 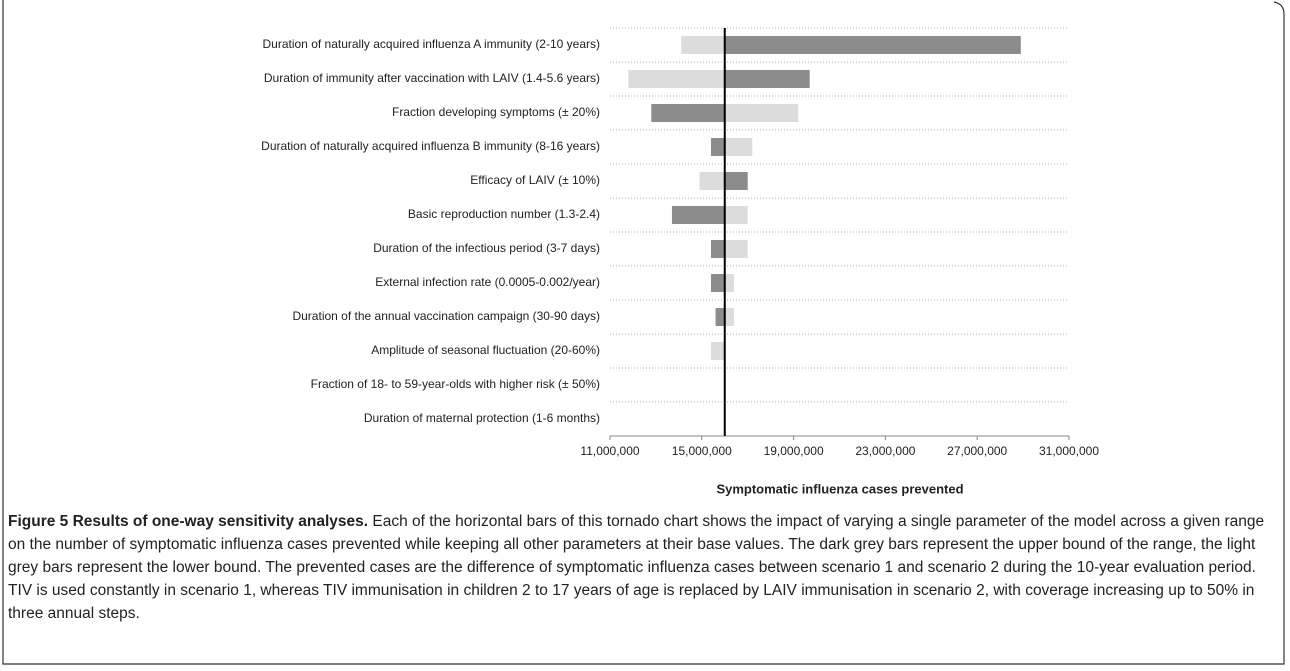 What do you see at coordinates (1069, 451) in the screenshot?
I see `x-tick-label: 31,000,000` at bounding box center [1069, 451].